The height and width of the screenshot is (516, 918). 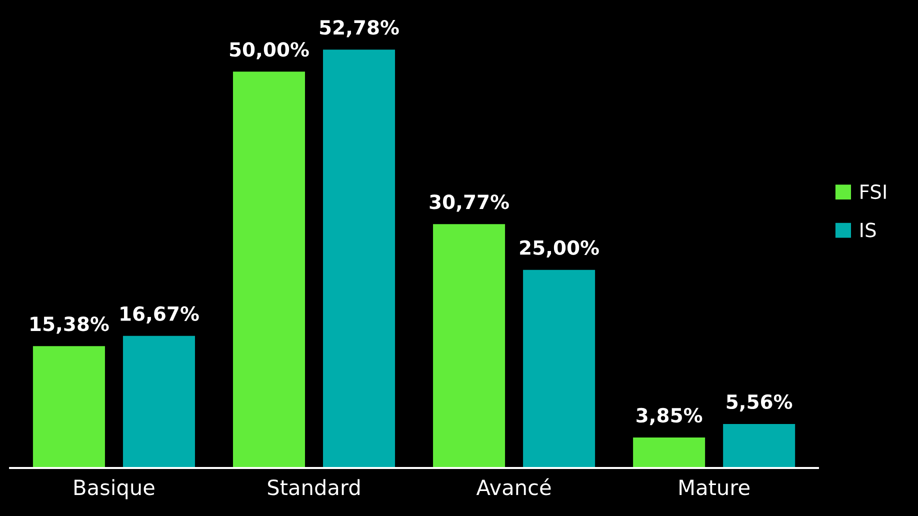 I want to click on data-label: 50,00%, so click(x=269, y=51).